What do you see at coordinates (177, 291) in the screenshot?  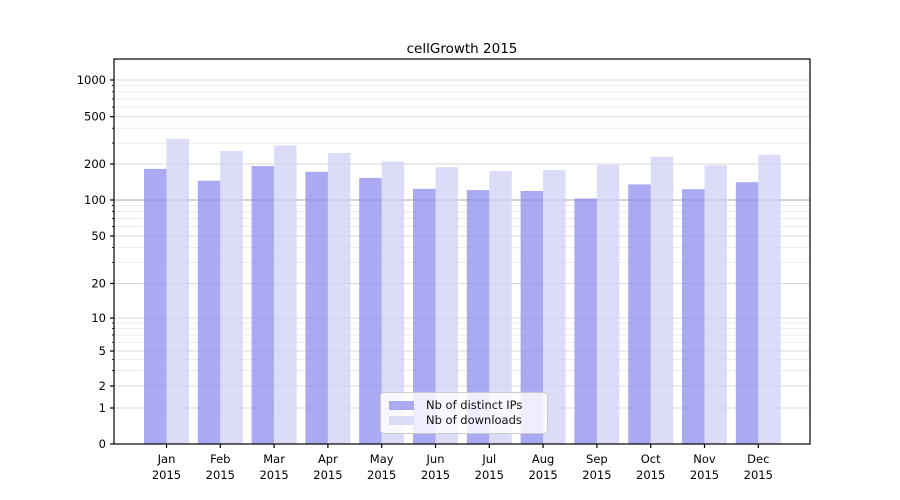 I see `bar-nb-of-downloads-jan` at bounding box center [177, 291].